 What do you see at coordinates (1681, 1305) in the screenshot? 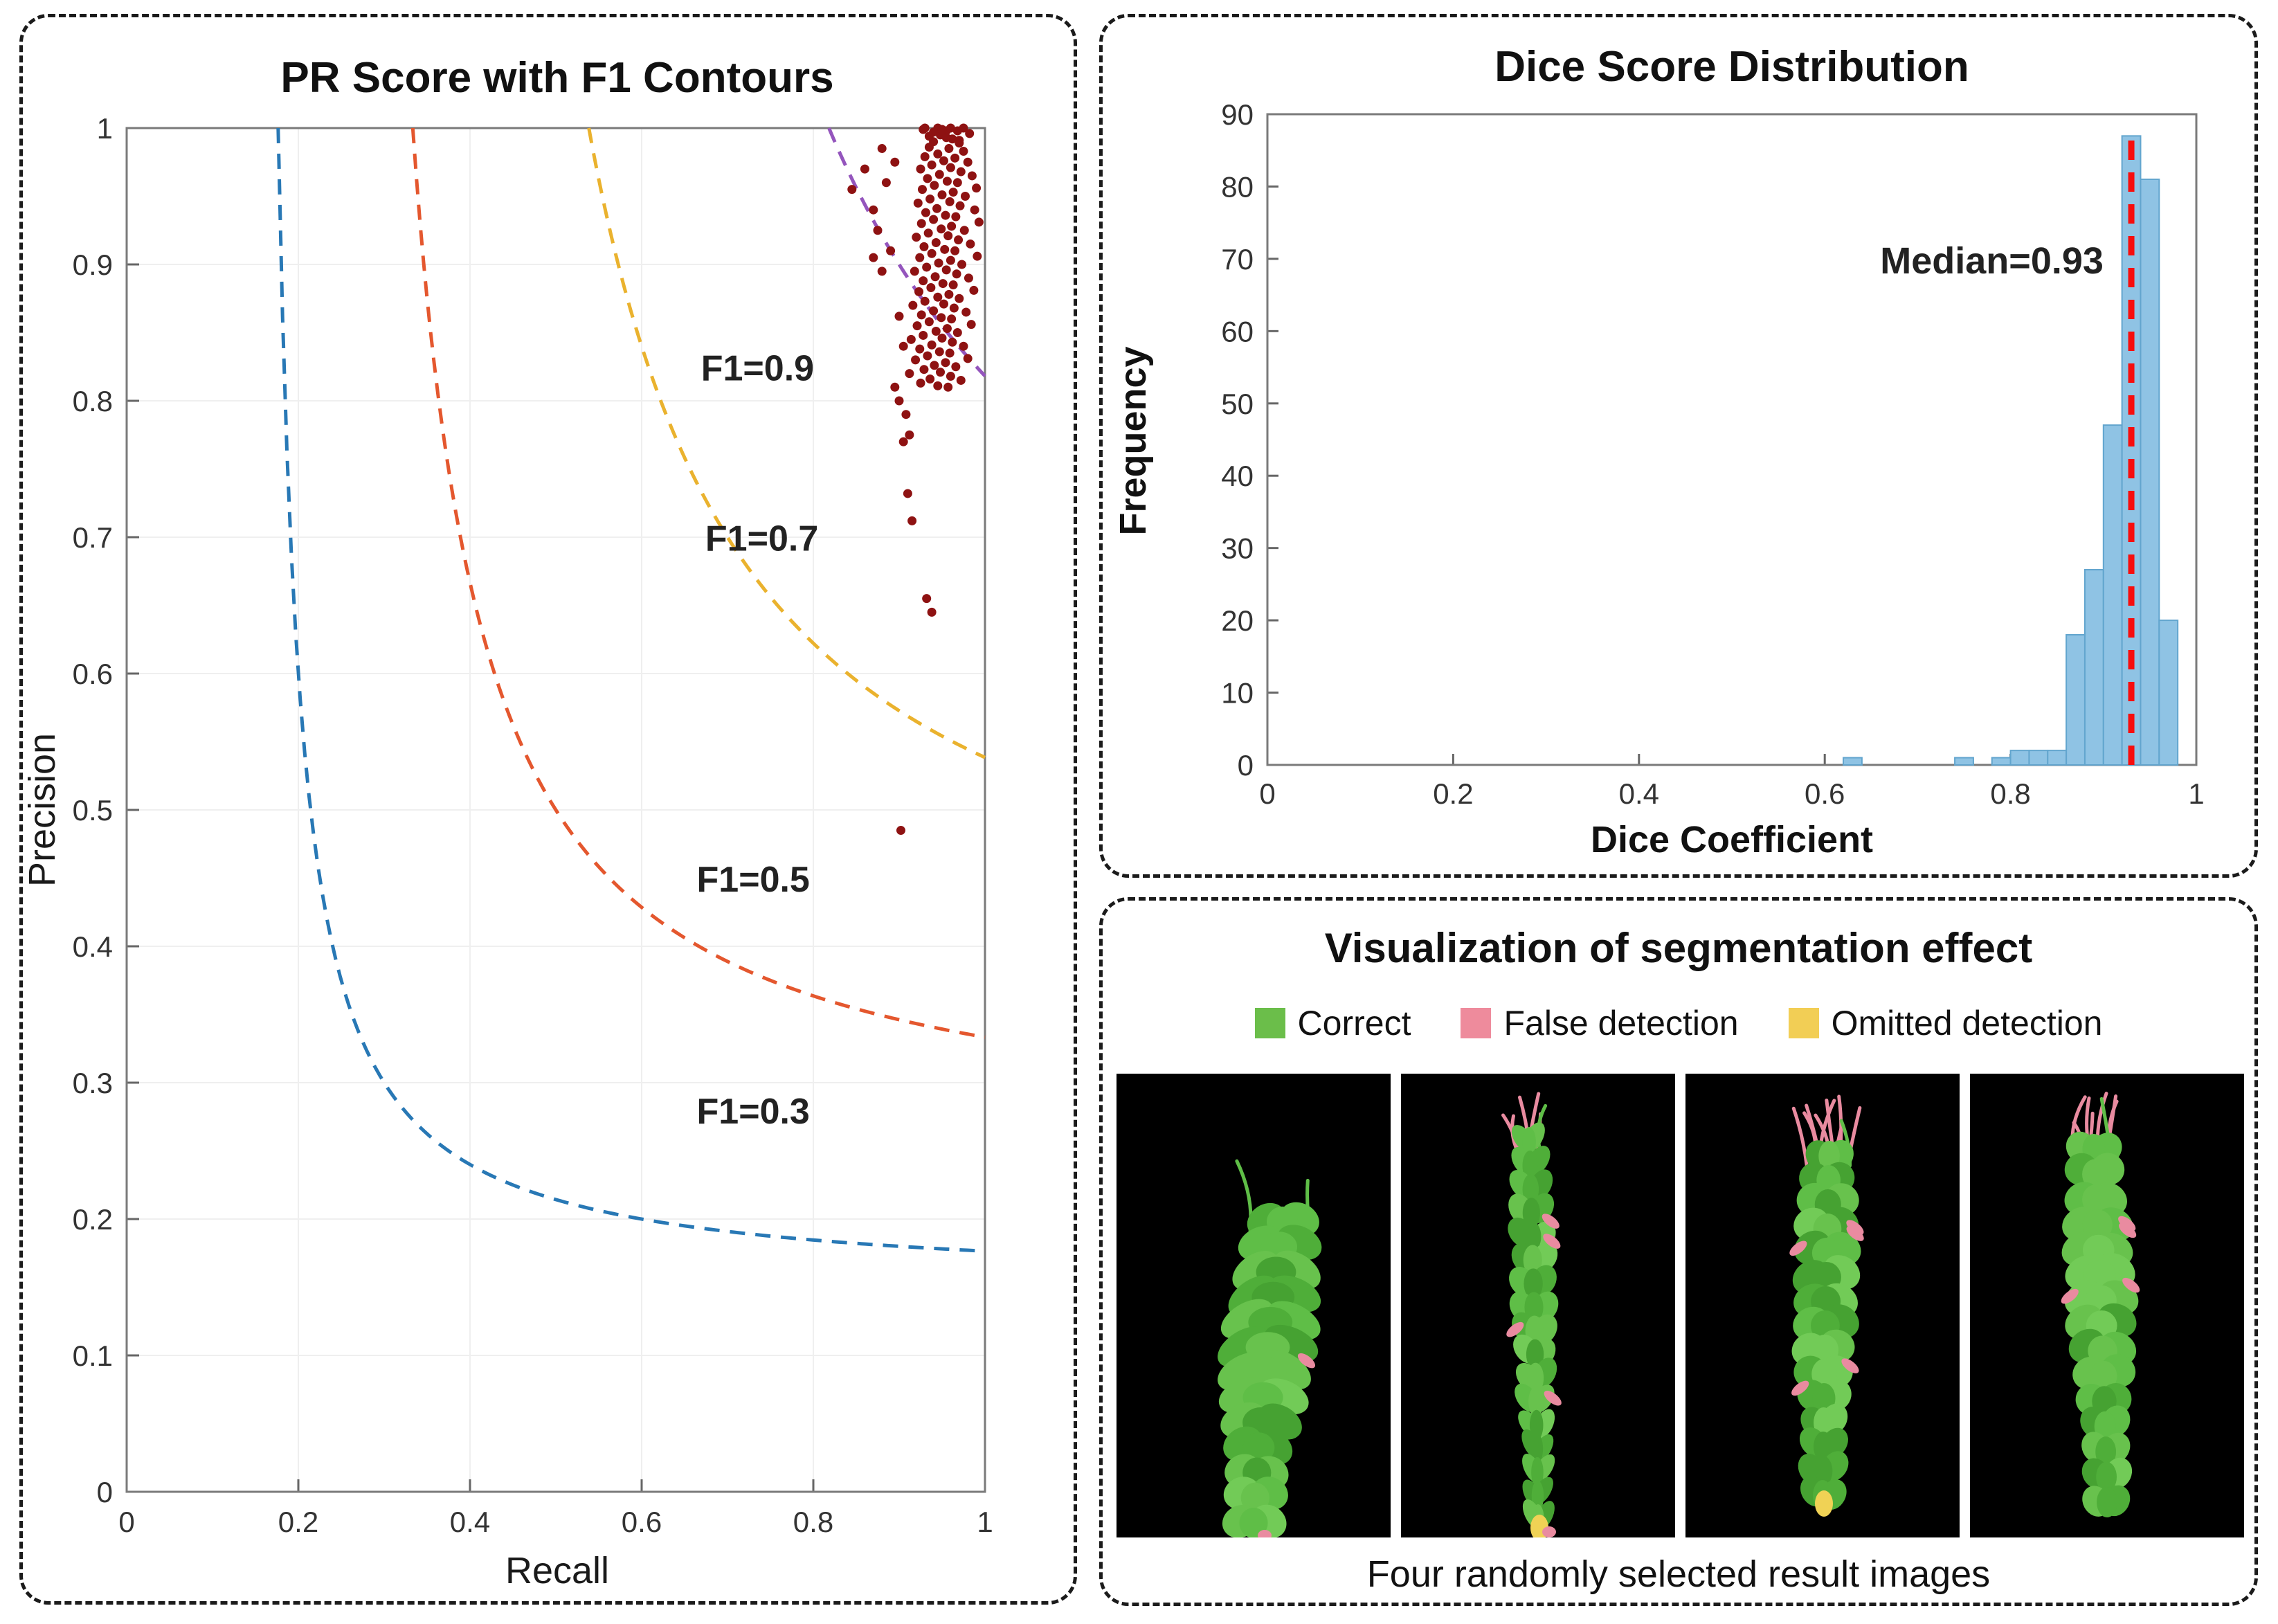
I see `segmentation-images` at bounding box center [1681, 1305].